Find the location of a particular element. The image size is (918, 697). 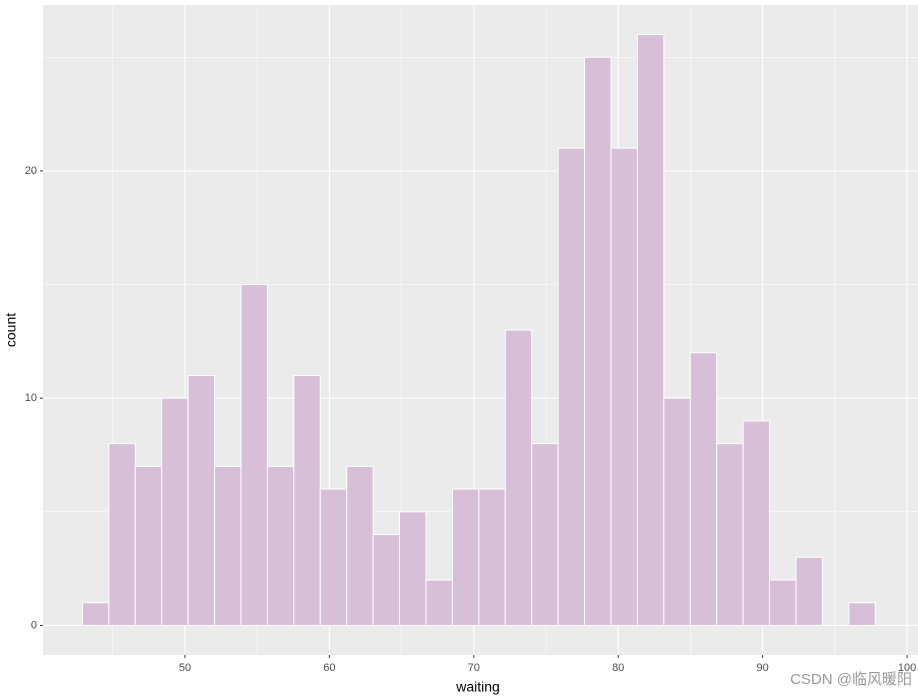

y-tick-label: 0 is located at coordinates (34, 625).